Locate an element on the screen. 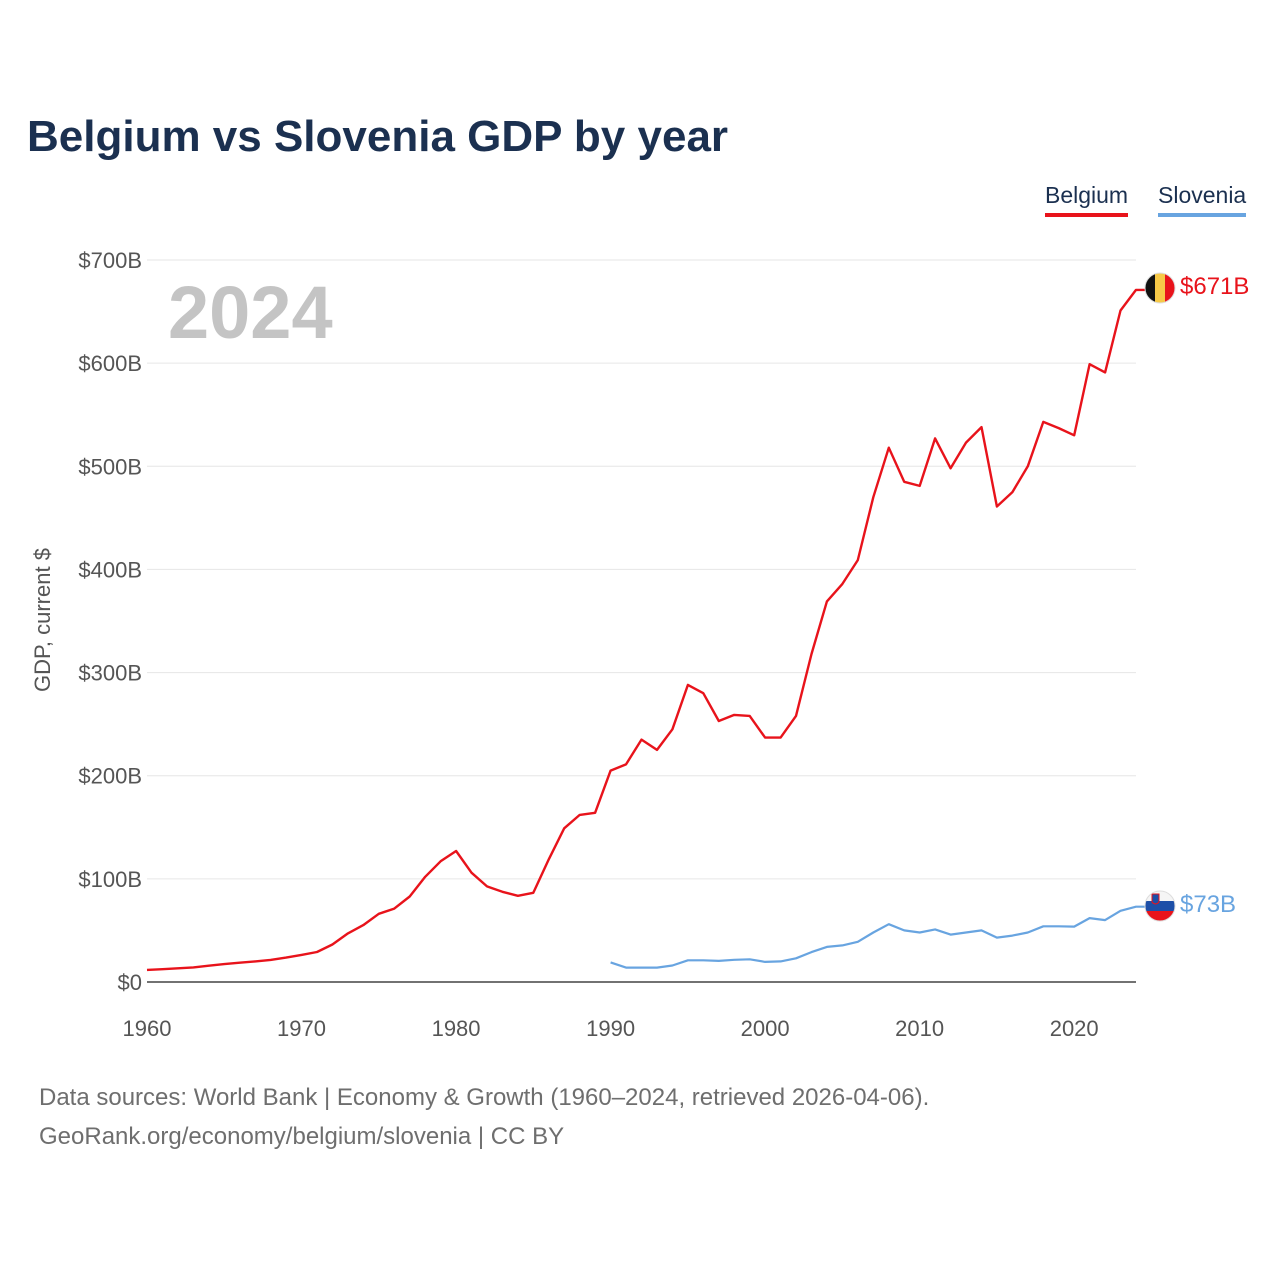 The height and width of the screenshot is (1280, 1280). series-line-slovenia is located at coordinates (878, 937).